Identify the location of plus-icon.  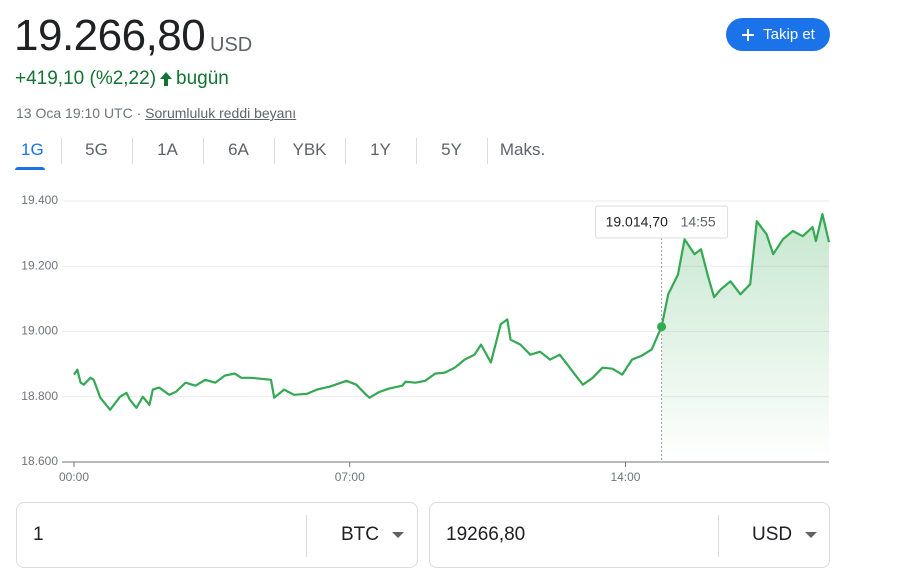
(748, 34).